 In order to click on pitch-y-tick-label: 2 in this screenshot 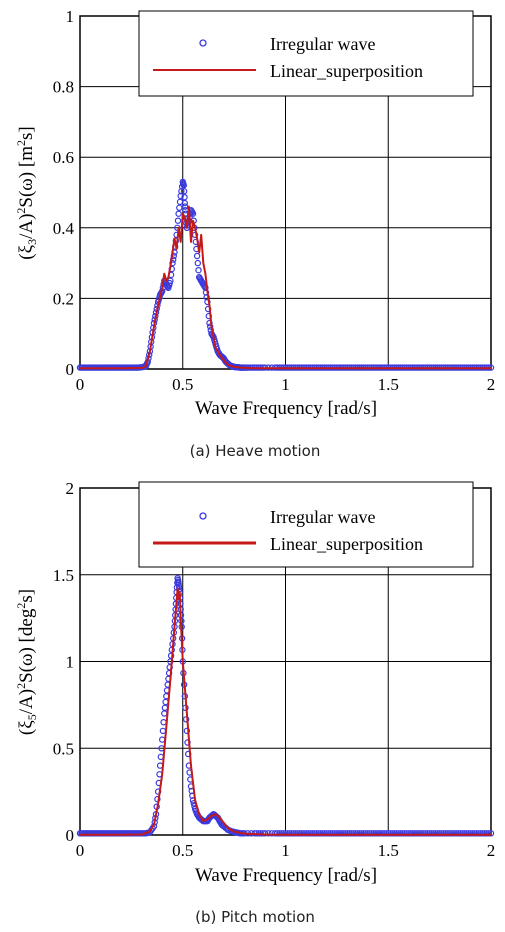, I will do `click(70, 488)`.